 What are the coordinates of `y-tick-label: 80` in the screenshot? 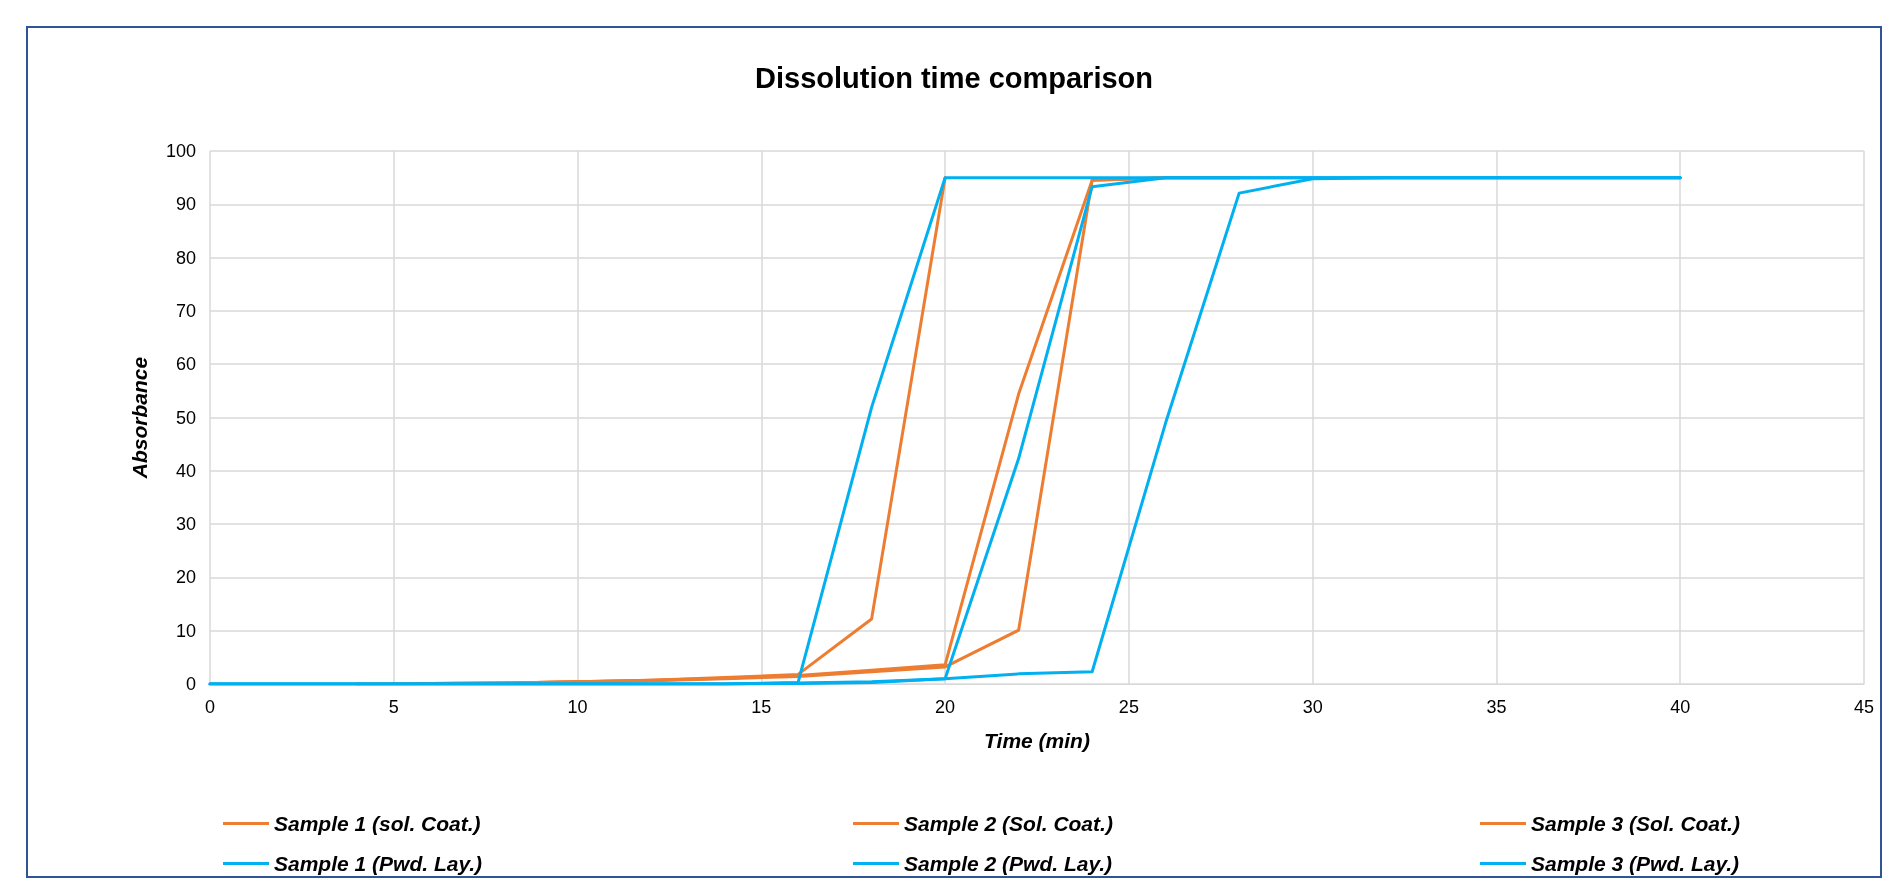 It's located at (185, 257).